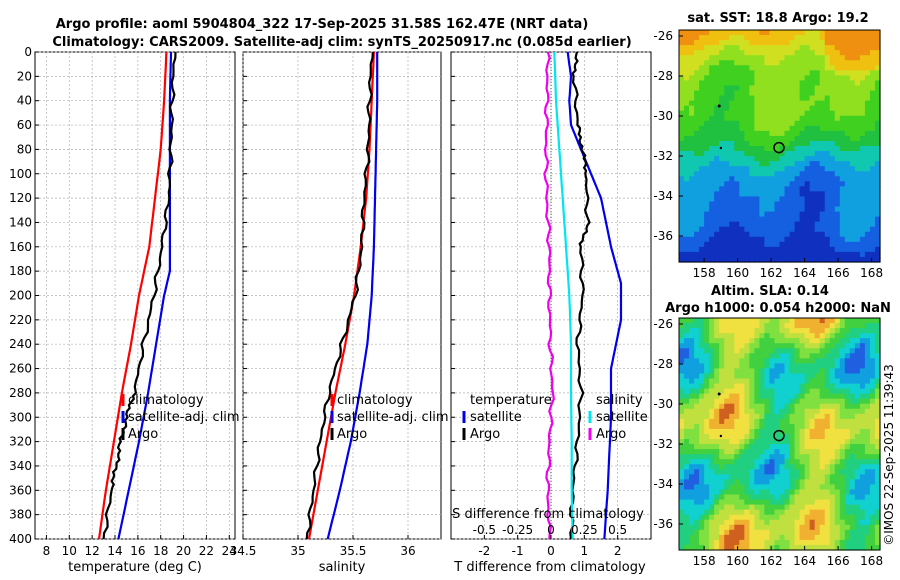 The width and height of the screenshot is (900, 580). What do you see at coordinates (768, 442) in the screenshot?
I see `sla-map: 158 160 162 164 166 168-26-28-30-32-34-36` at bounding box center [768, 442].